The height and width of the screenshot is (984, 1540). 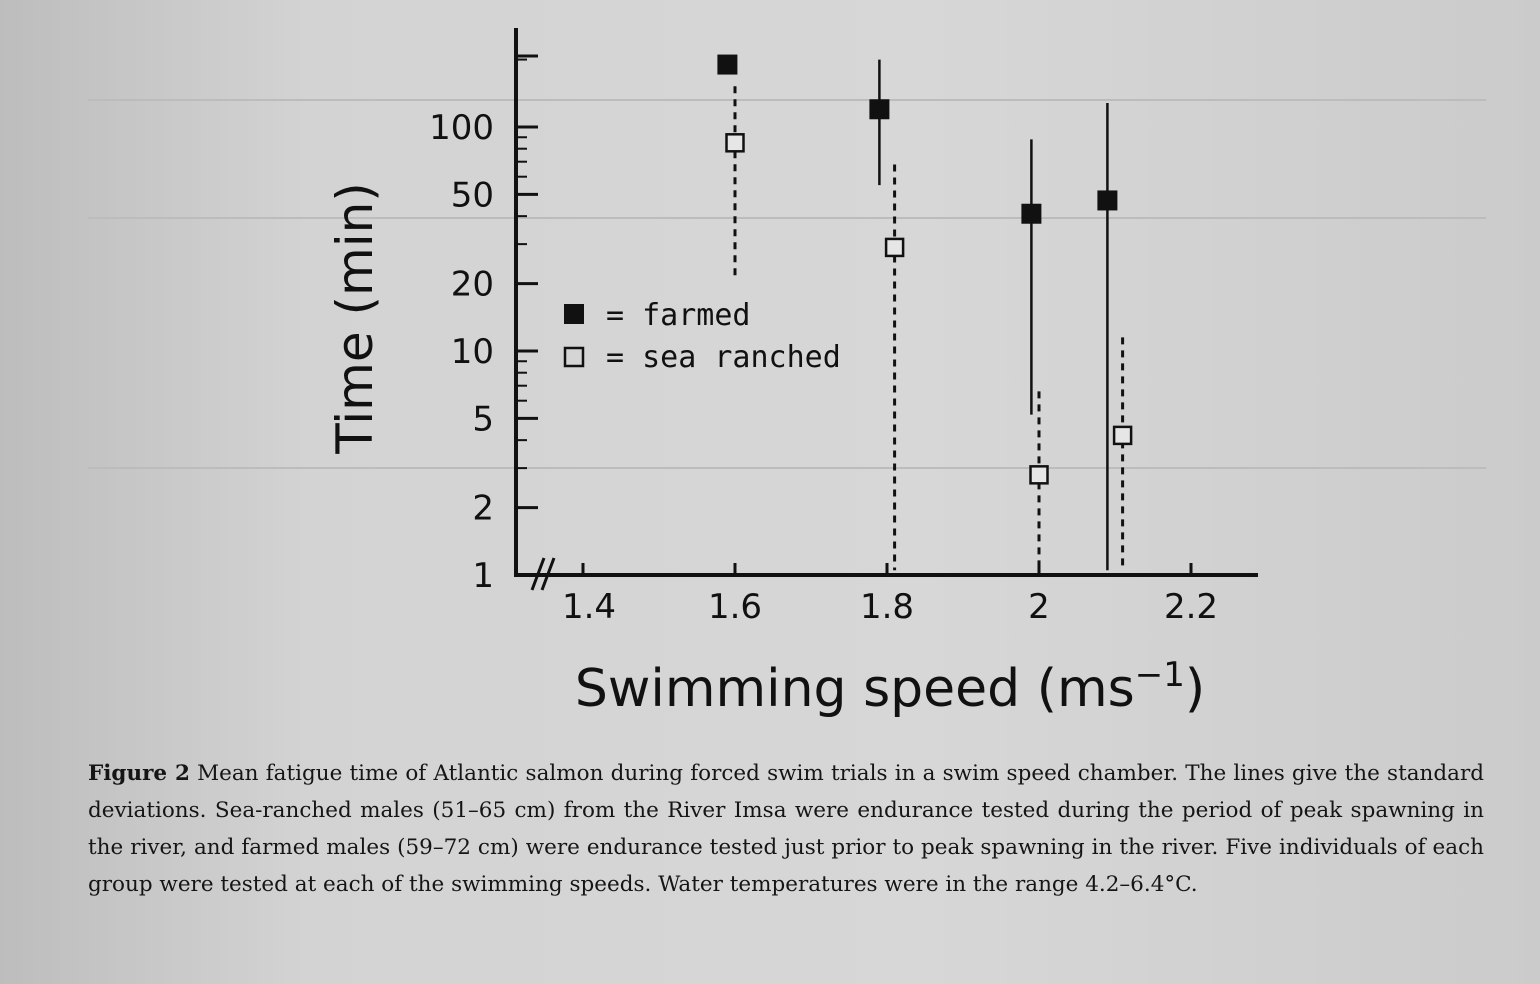 What do you see at coordinates (574, 314) in the screenshot?
I see `legend-farmed-swatch` at bounding box center [574, 314].